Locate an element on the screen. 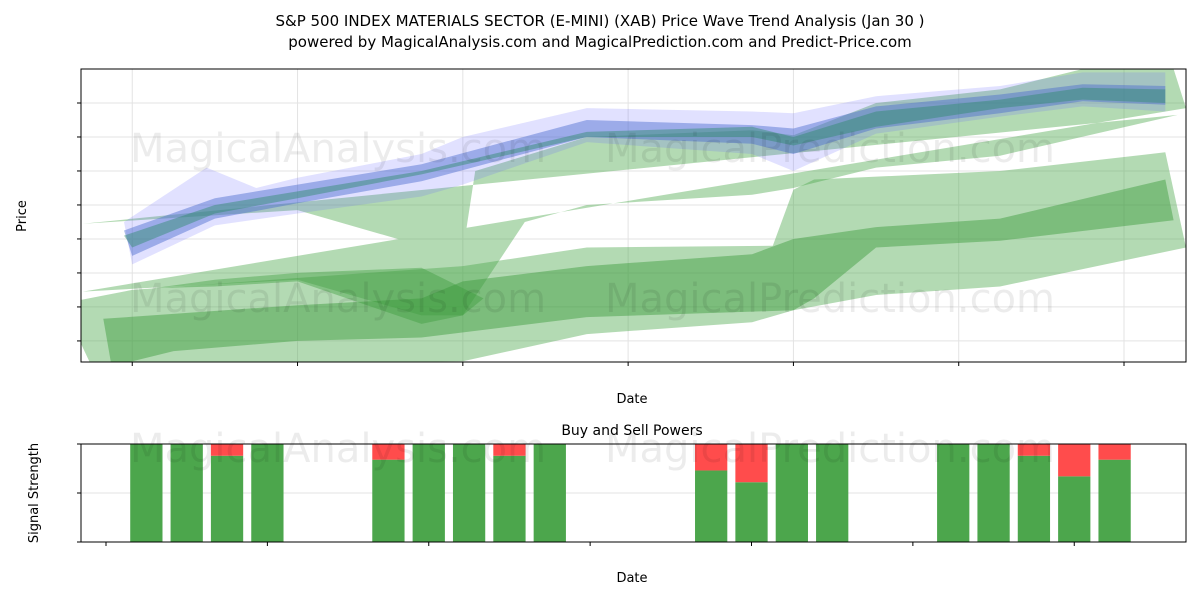  y-axis-label: Price is located at coordinates (22, 216).